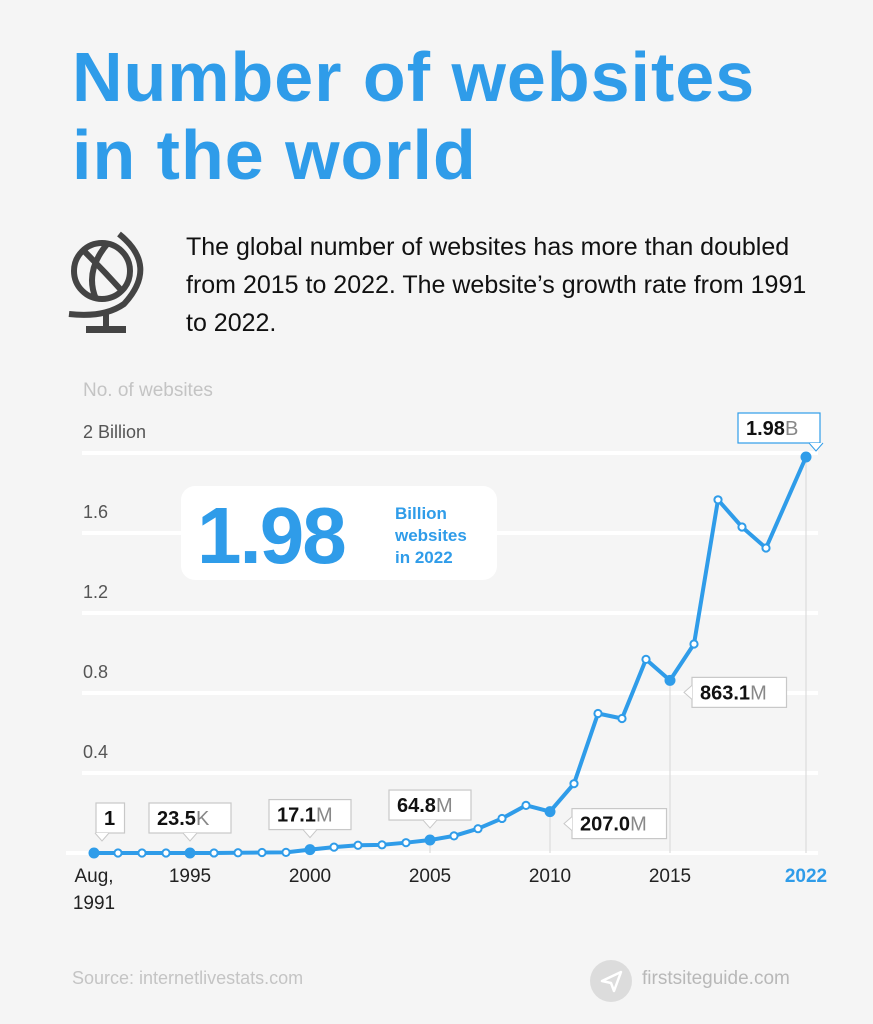 The width and height of the screenshot is (873, 1024). I want to click on callout-line-3: in 2022, so click(424, 557).